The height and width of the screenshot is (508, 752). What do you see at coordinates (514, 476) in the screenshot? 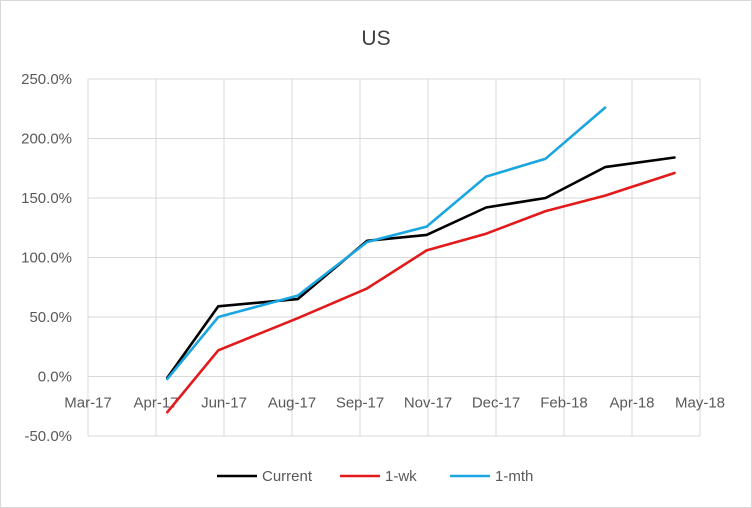
I see `legend-label: 1-mth` at bounding box center [514, 476].